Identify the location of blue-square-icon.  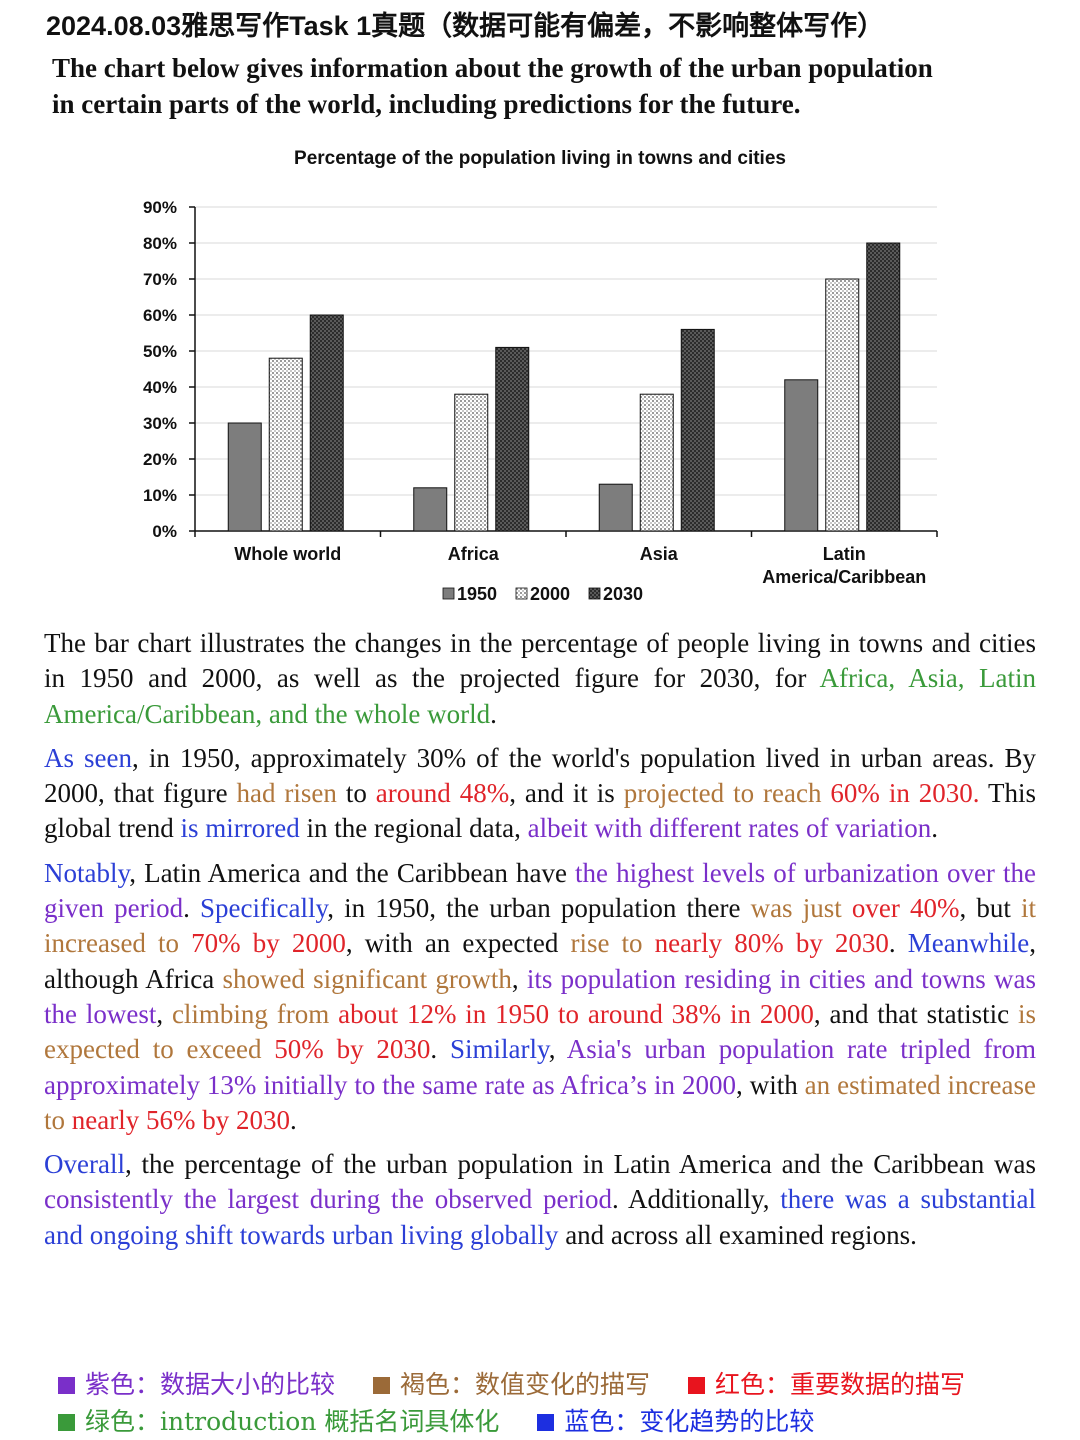
(546, 1422).